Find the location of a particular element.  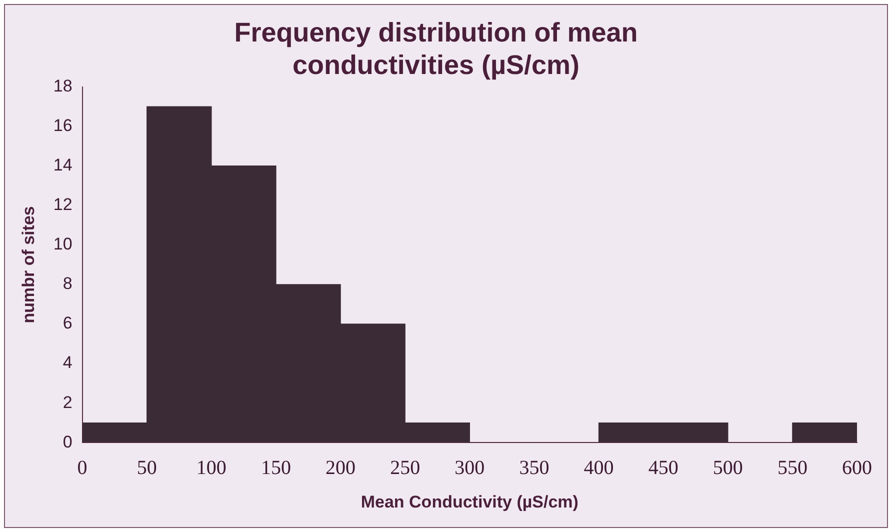

y-tick-label: 0 is located at coordinates (67, 442).